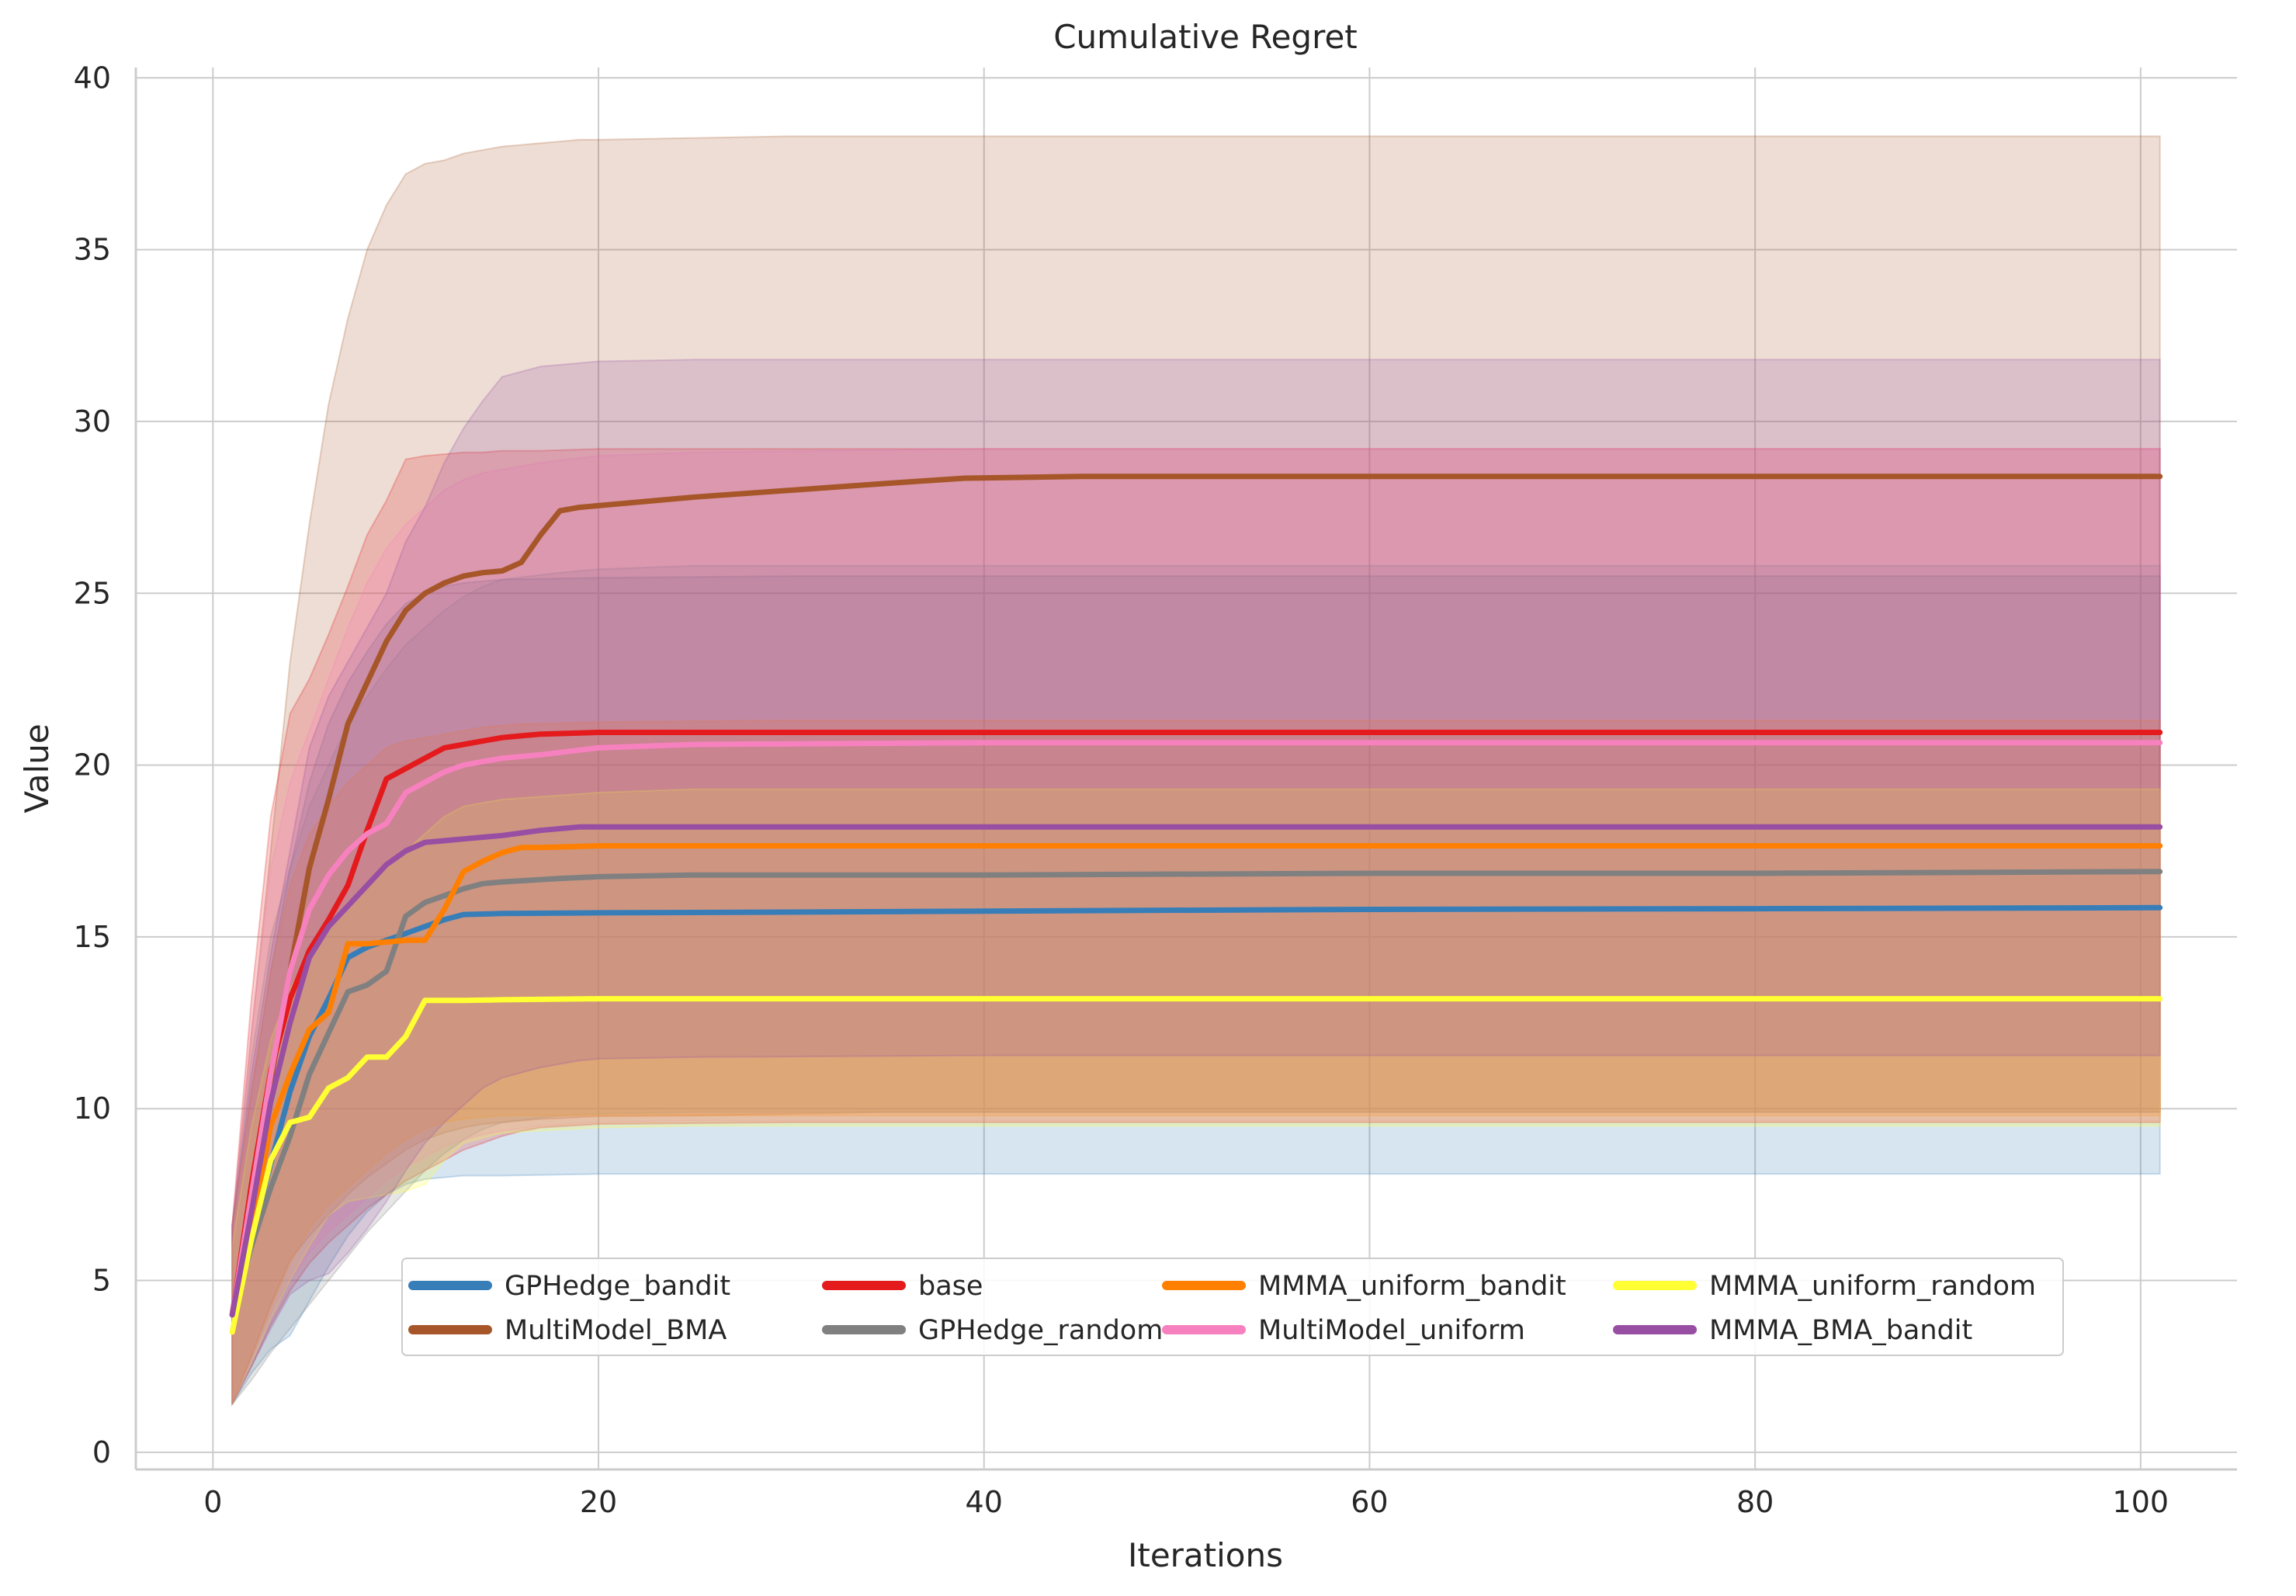 The height and width of the screenshot is (1596, 2296). What do you see at coordinates (92, 78) in the screenshot?
I see `y-tick-label: 40` at bounding box center [92, 78].